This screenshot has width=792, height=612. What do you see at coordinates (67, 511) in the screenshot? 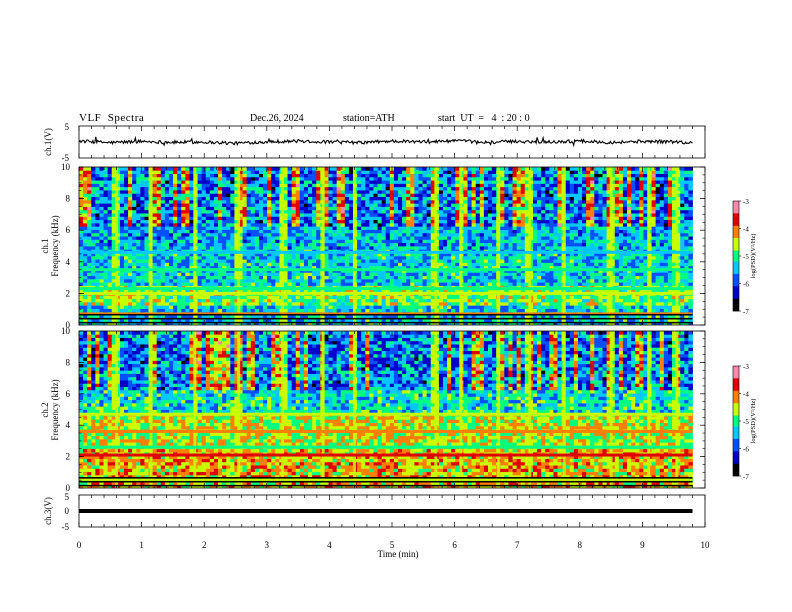
I see `ch3-ytick-0: 0` at bounding box center [67, 511].